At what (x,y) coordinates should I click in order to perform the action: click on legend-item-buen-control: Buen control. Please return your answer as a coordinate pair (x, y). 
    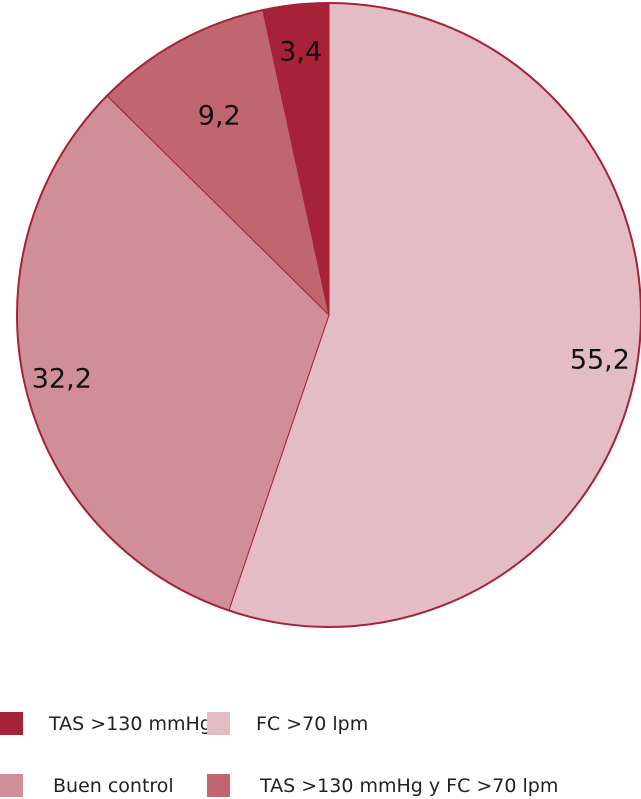
    Looking at the image, I should click on (87, 785).